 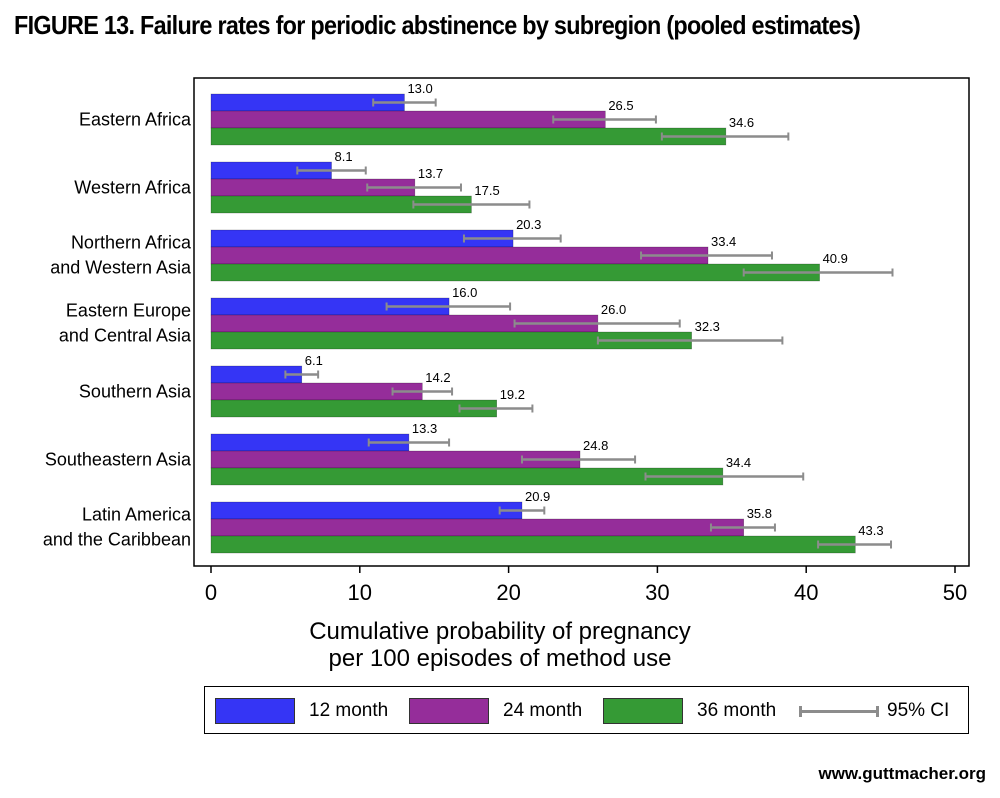 What do you see at coordinates (135, 120) in the screenshot?
I see `category-label-0-0: Eastern Africa` at bounding box center [135, 120].